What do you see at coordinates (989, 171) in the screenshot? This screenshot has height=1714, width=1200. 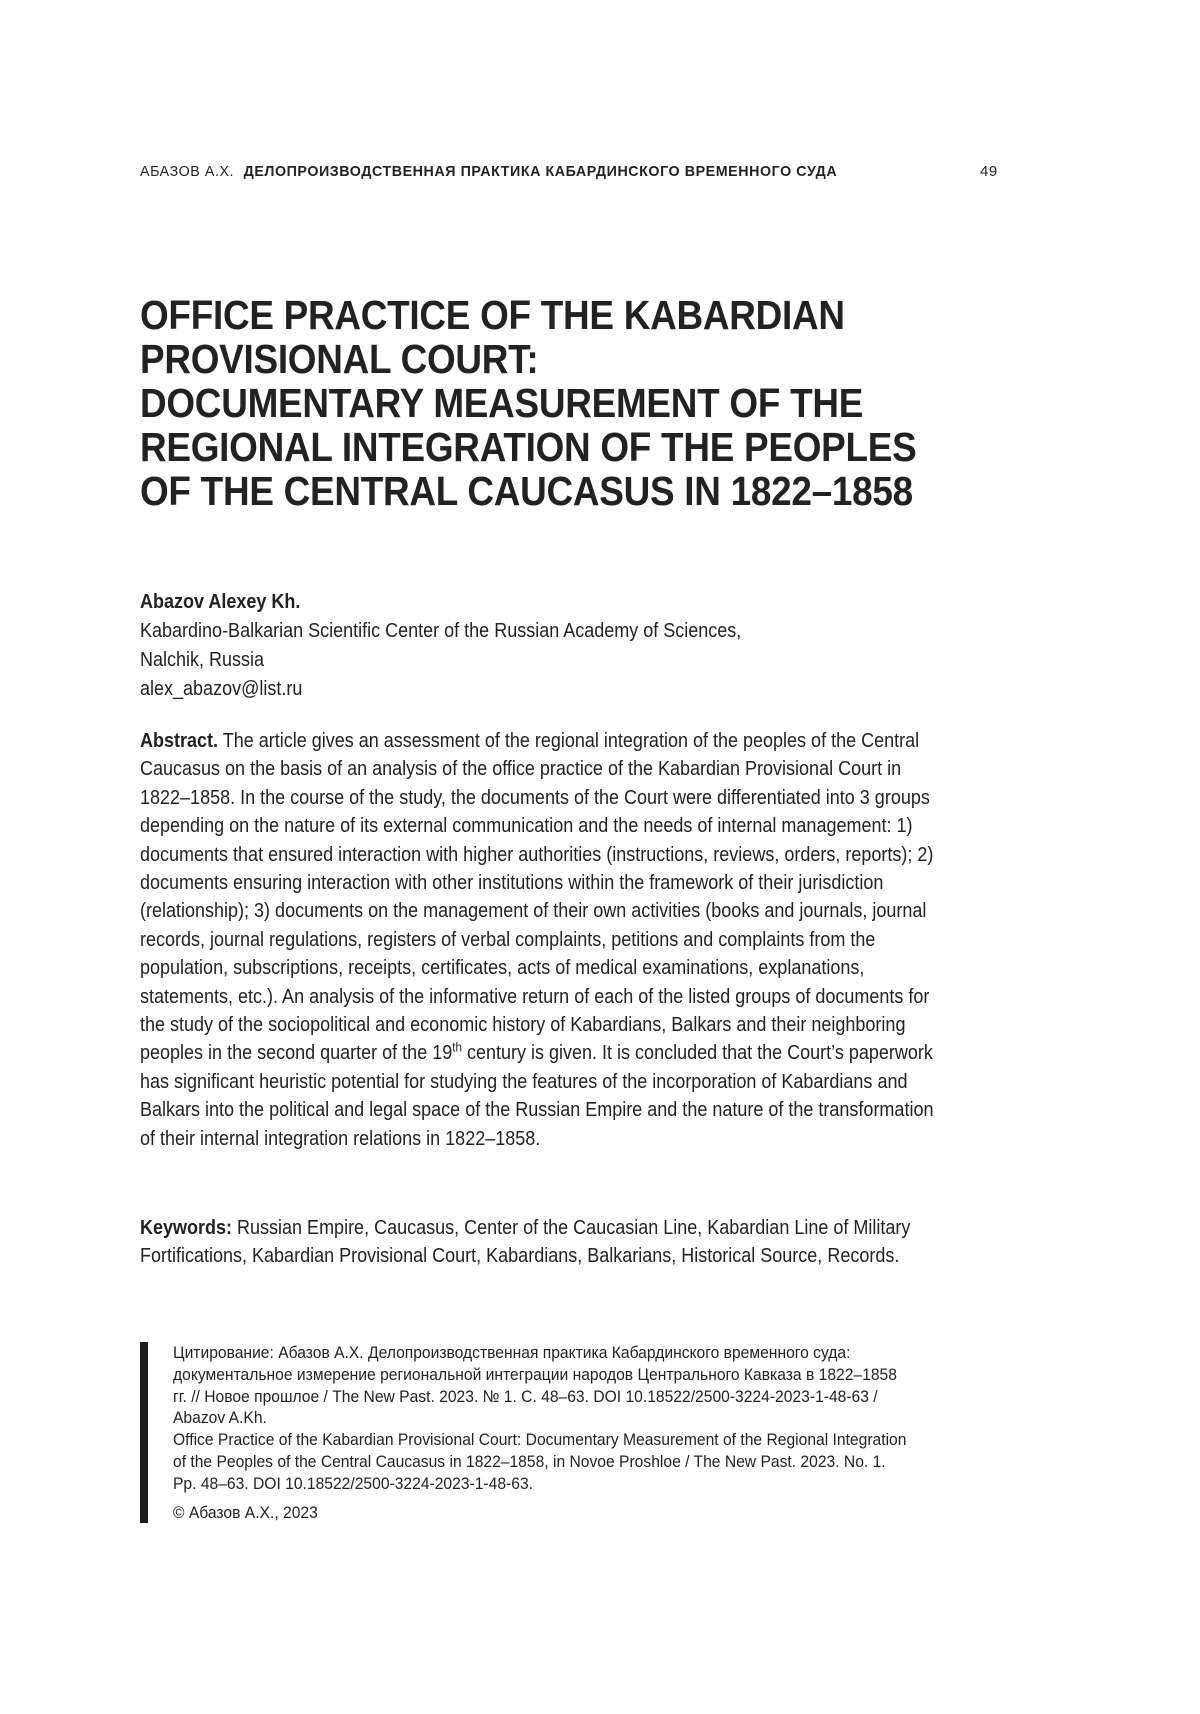 I see `page-number: 49` at bounding box center [989, 171].